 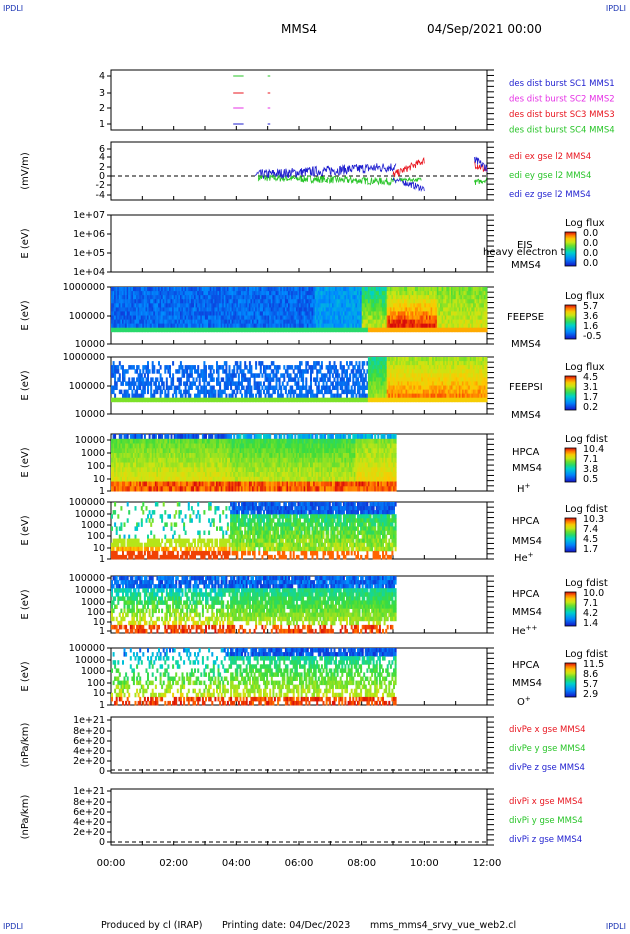 What do you see at coordinates (99, 693) in the screenshot?
I see `y-tick-label: 10` at bounding box center [99, 693].